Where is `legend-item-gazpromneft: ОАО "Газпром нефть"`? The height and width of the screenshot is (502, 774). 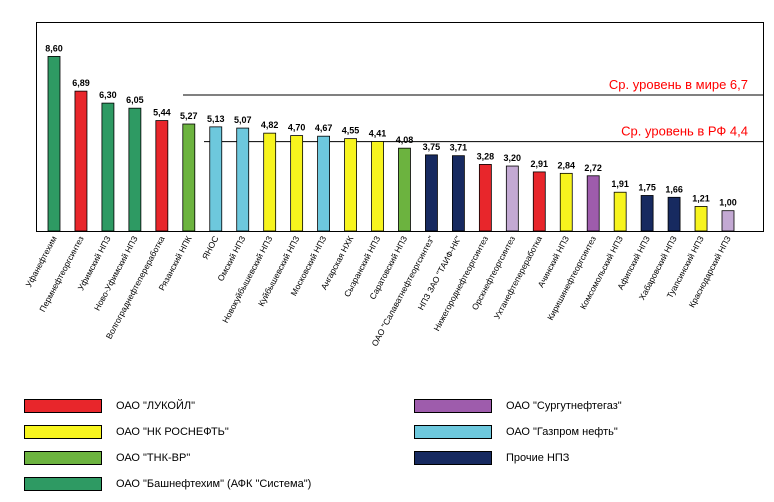 legend-item-gazpromneft: ОАО "Газпром нефть" is located at coordinates (516, 432).